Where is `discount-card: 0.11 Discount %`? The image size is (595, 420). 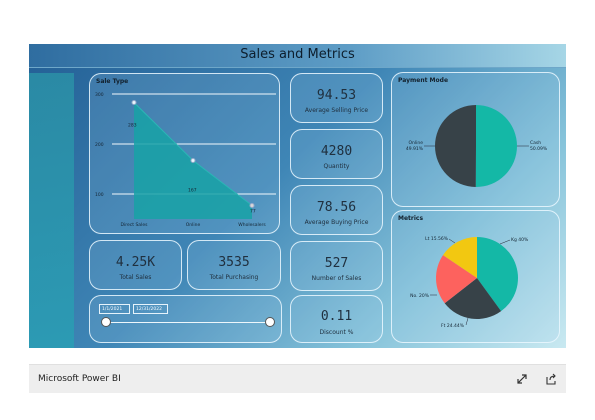 discount-card: 0.11 Discount % is located at coordinates (336, 319).